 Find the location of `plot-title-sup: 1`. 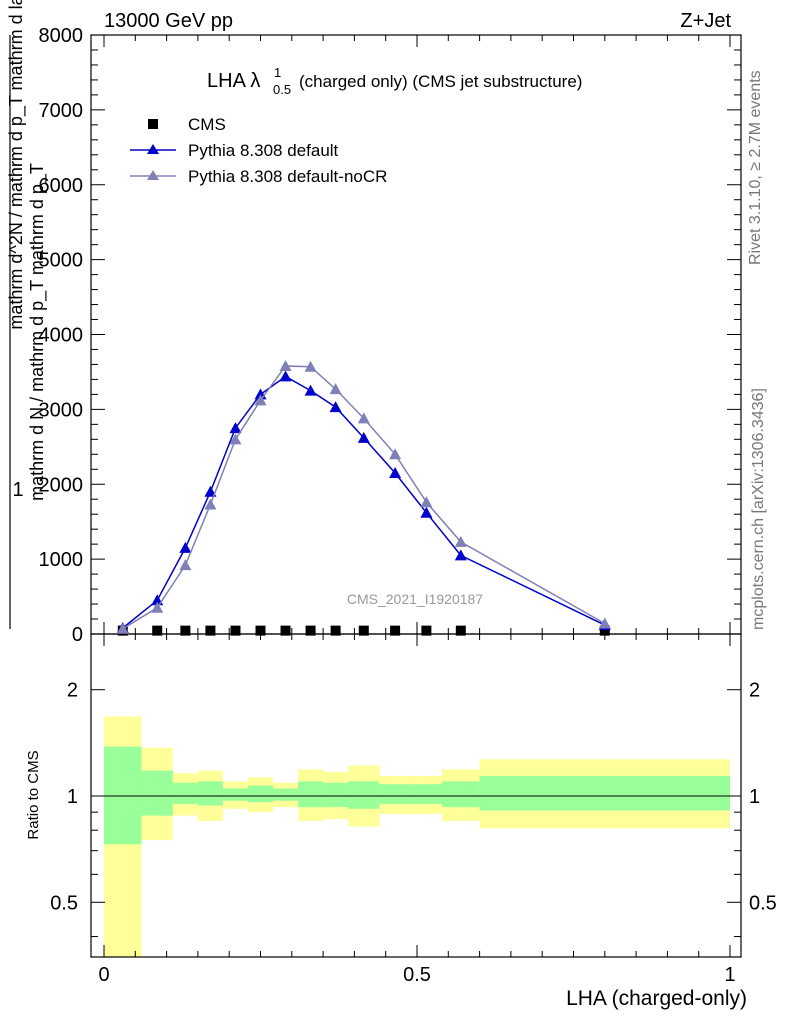

plot-title-sup: 1 is located at coordinates (277, 72).